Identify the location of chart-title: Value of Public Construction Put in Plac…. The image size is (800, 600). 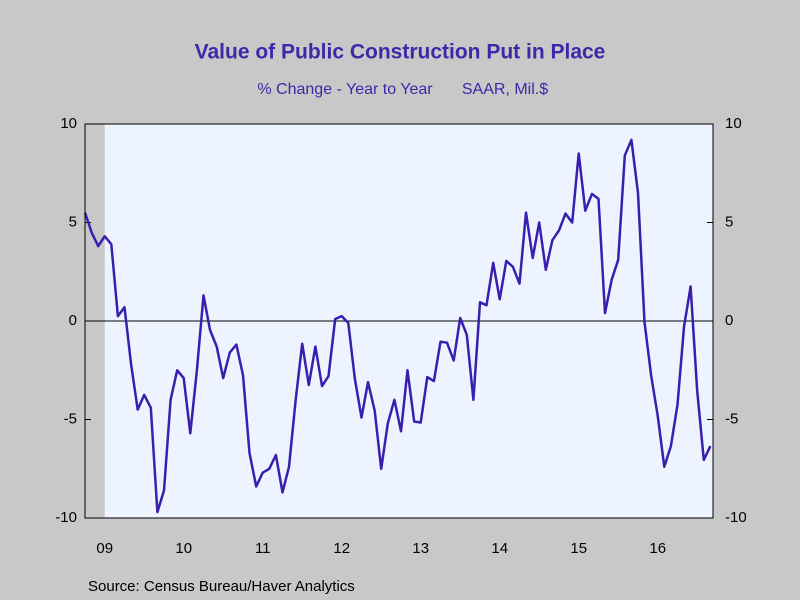
(400, 52).